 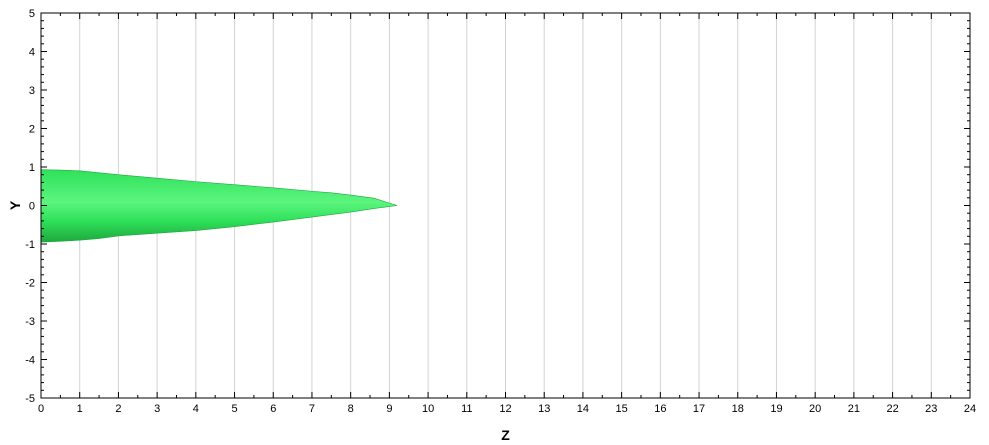 I want to click on x-tick-label: 6, so click(x=273, y=409).